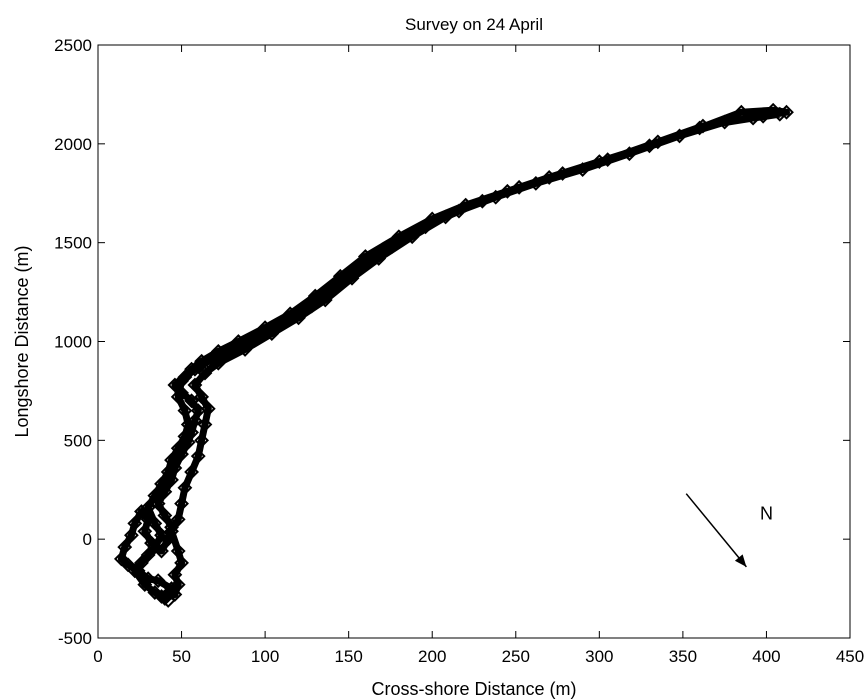  I want to click on x-axis-label: Cross-shore Distance (m), so click(473, 689).